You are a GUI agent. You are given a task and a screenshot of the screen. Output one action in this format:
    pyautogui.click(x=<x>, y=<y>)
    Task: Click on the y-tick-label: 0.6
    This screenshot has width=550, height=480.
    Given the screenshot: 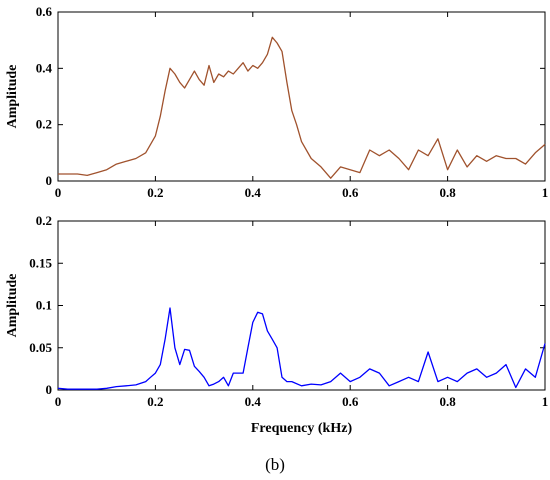 What is the action you would take?
    pyautogui.click(x=44, y=11)
    